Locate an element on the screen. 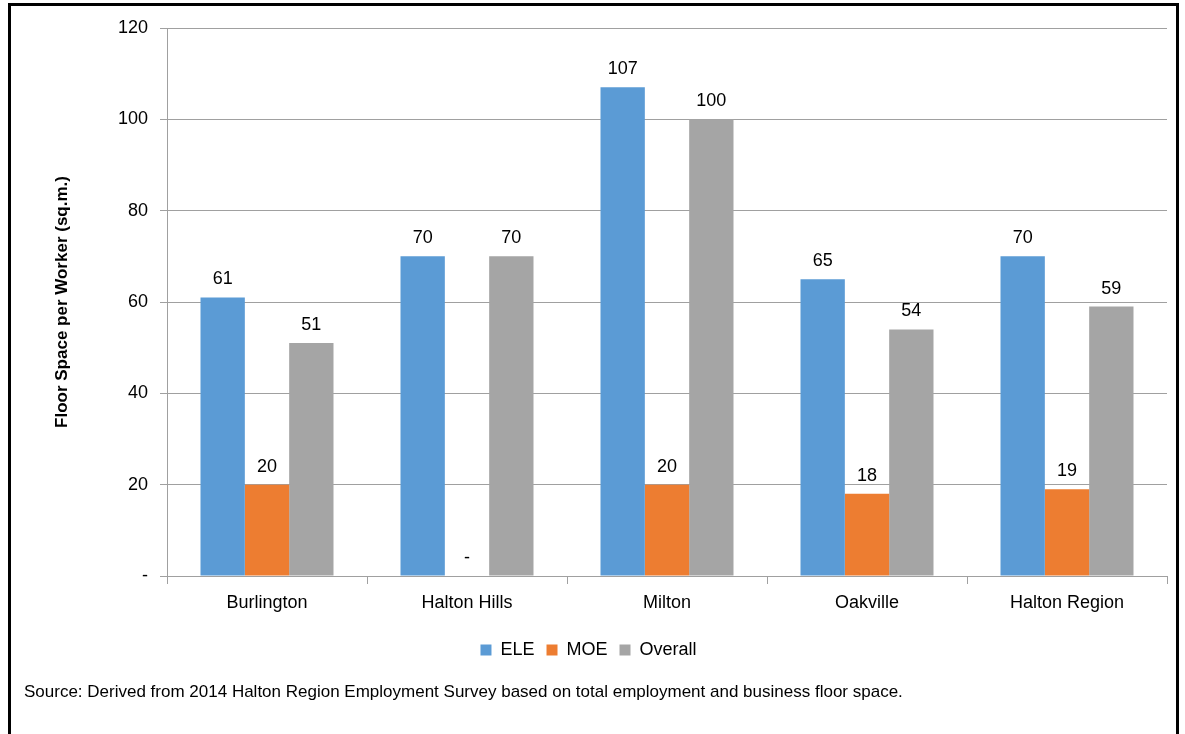 Image resolution: width=1185 pixels, height=734 pixels. x-tick-label: Halton Hills is located at coordinates (467, 601).